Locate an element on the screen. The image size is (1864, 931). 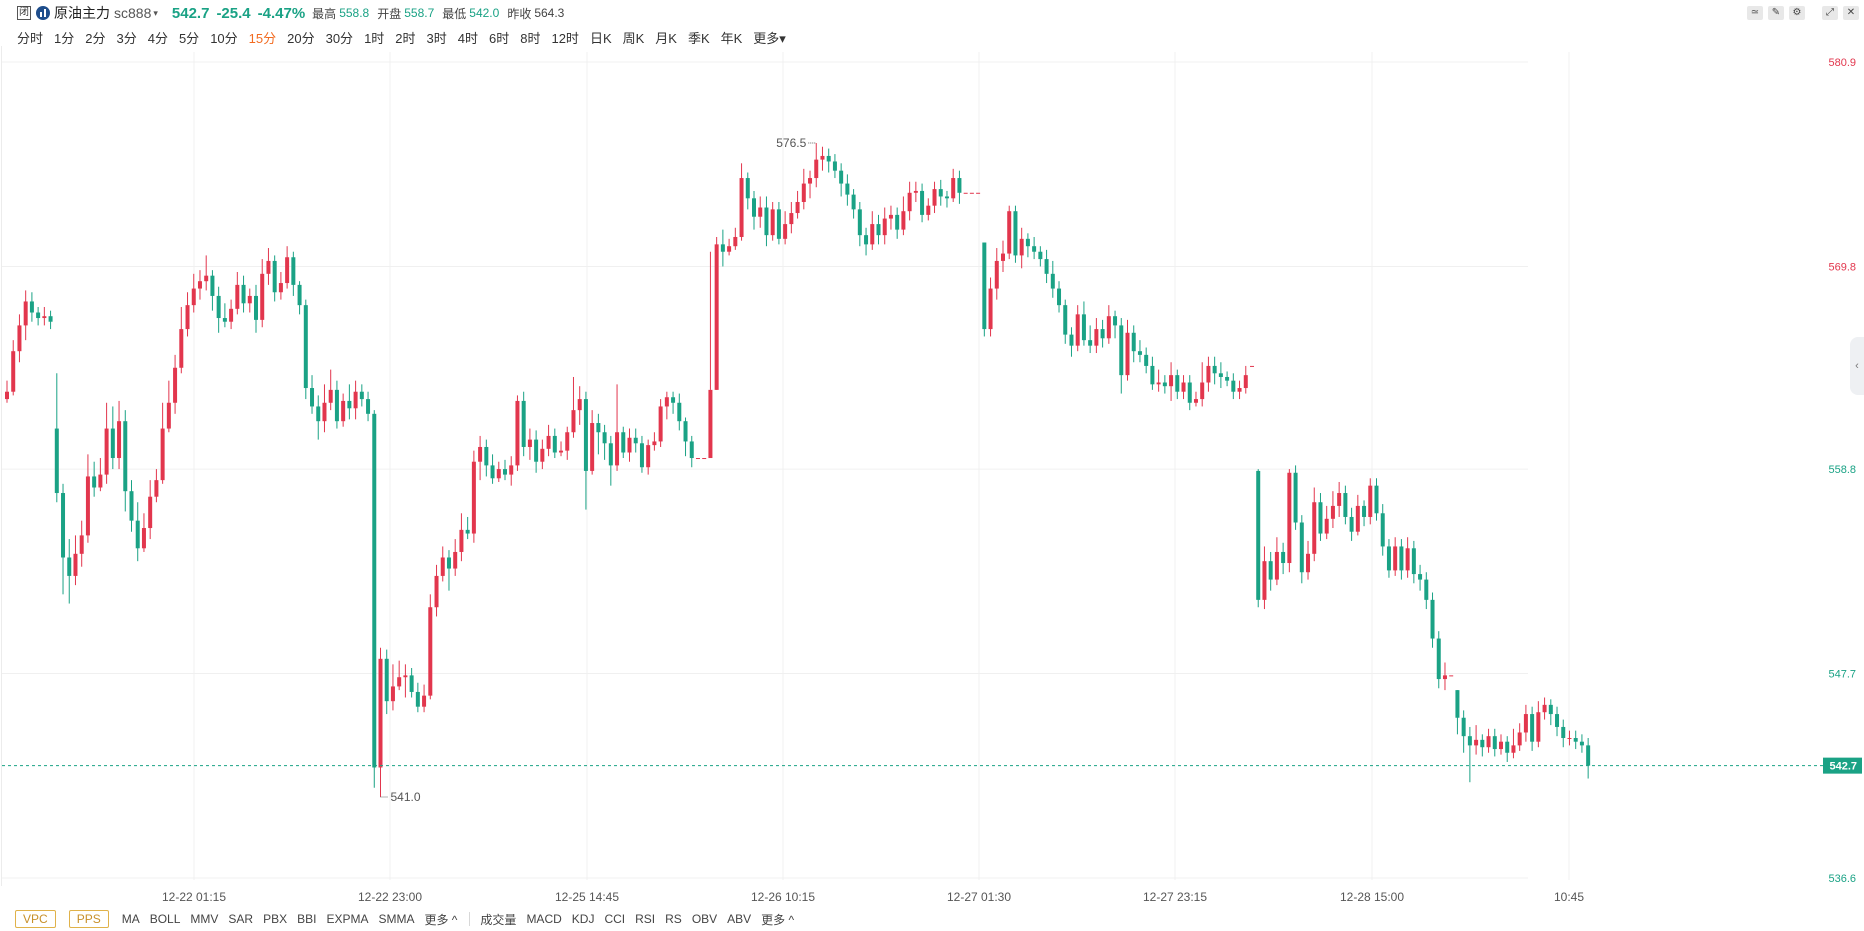
y-tick-label: 547.7 is located at coordinates (1842, 675).